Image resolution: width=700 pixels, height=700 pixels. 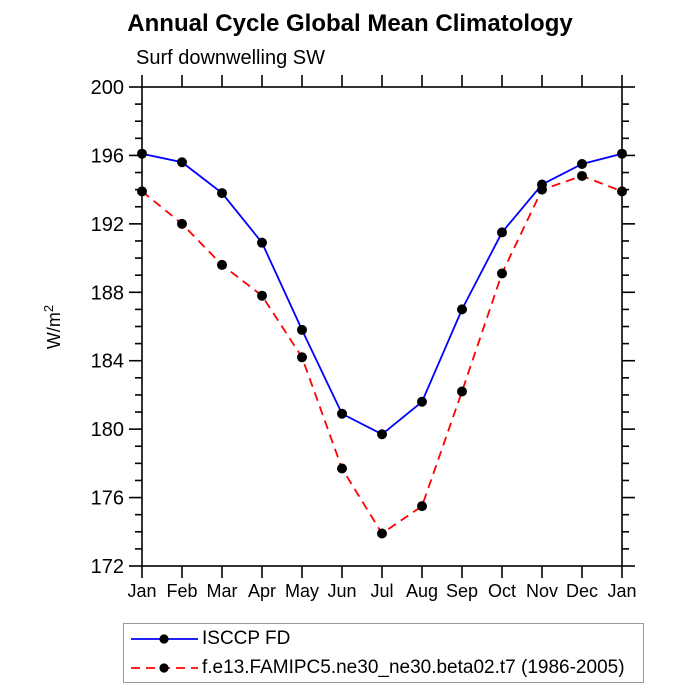 I want to click on chart-title: Annual Cycle Global Mean Climatology, so click(x=350, y=23).